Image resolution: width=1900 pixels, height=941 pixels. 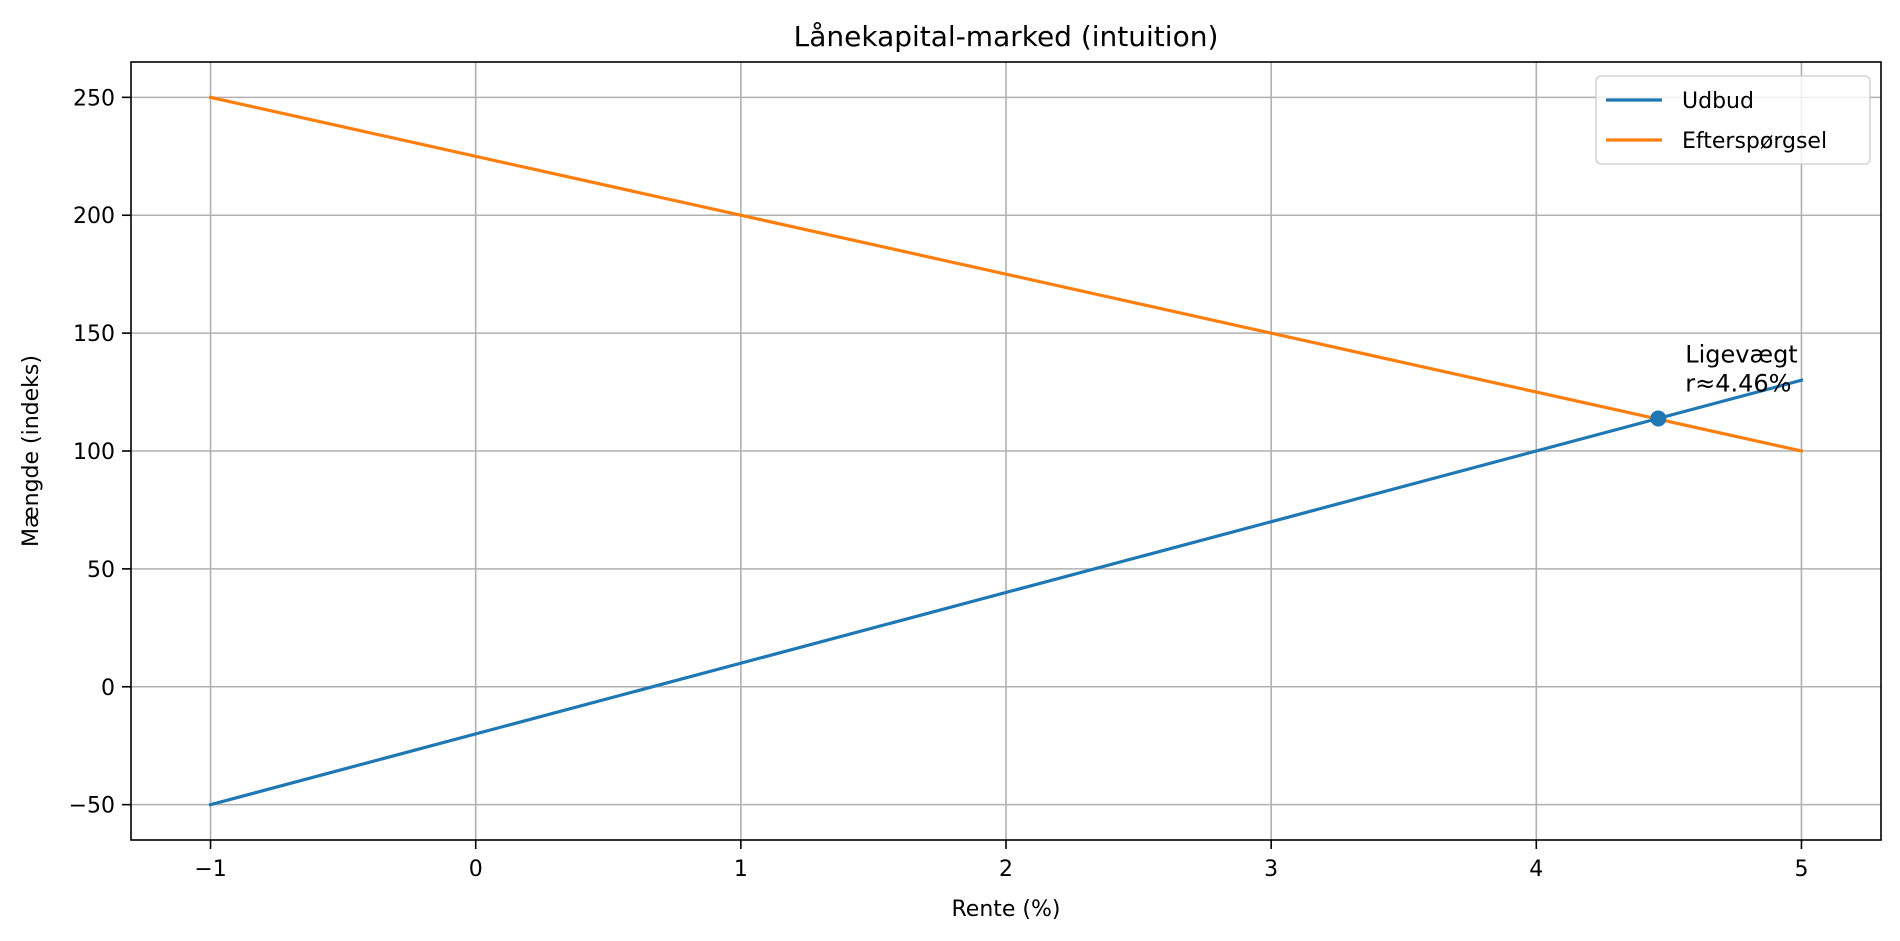 I want to click on x-tick-label: 0, so click(x=476, y=869).